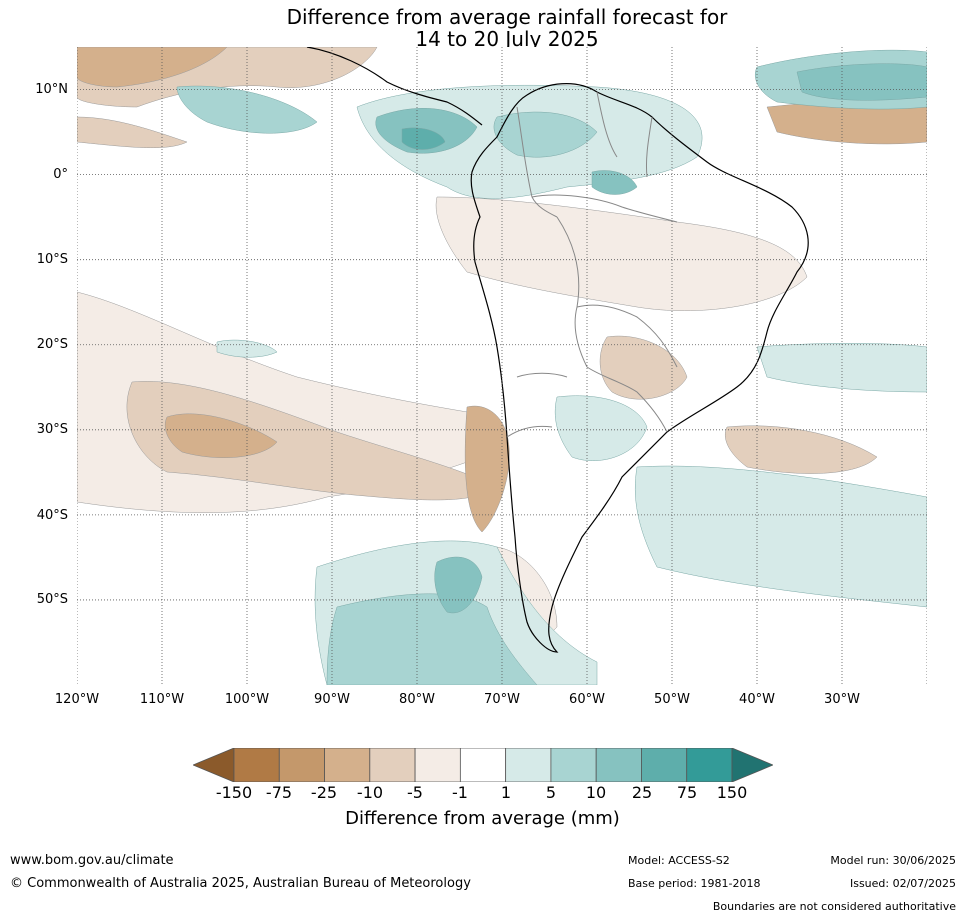 The height and width of the screenshot is (919, 965). Describe the element at coordinates (52, 599) in the screenshot. I see `lat-label-50s: 50°S` at that location.